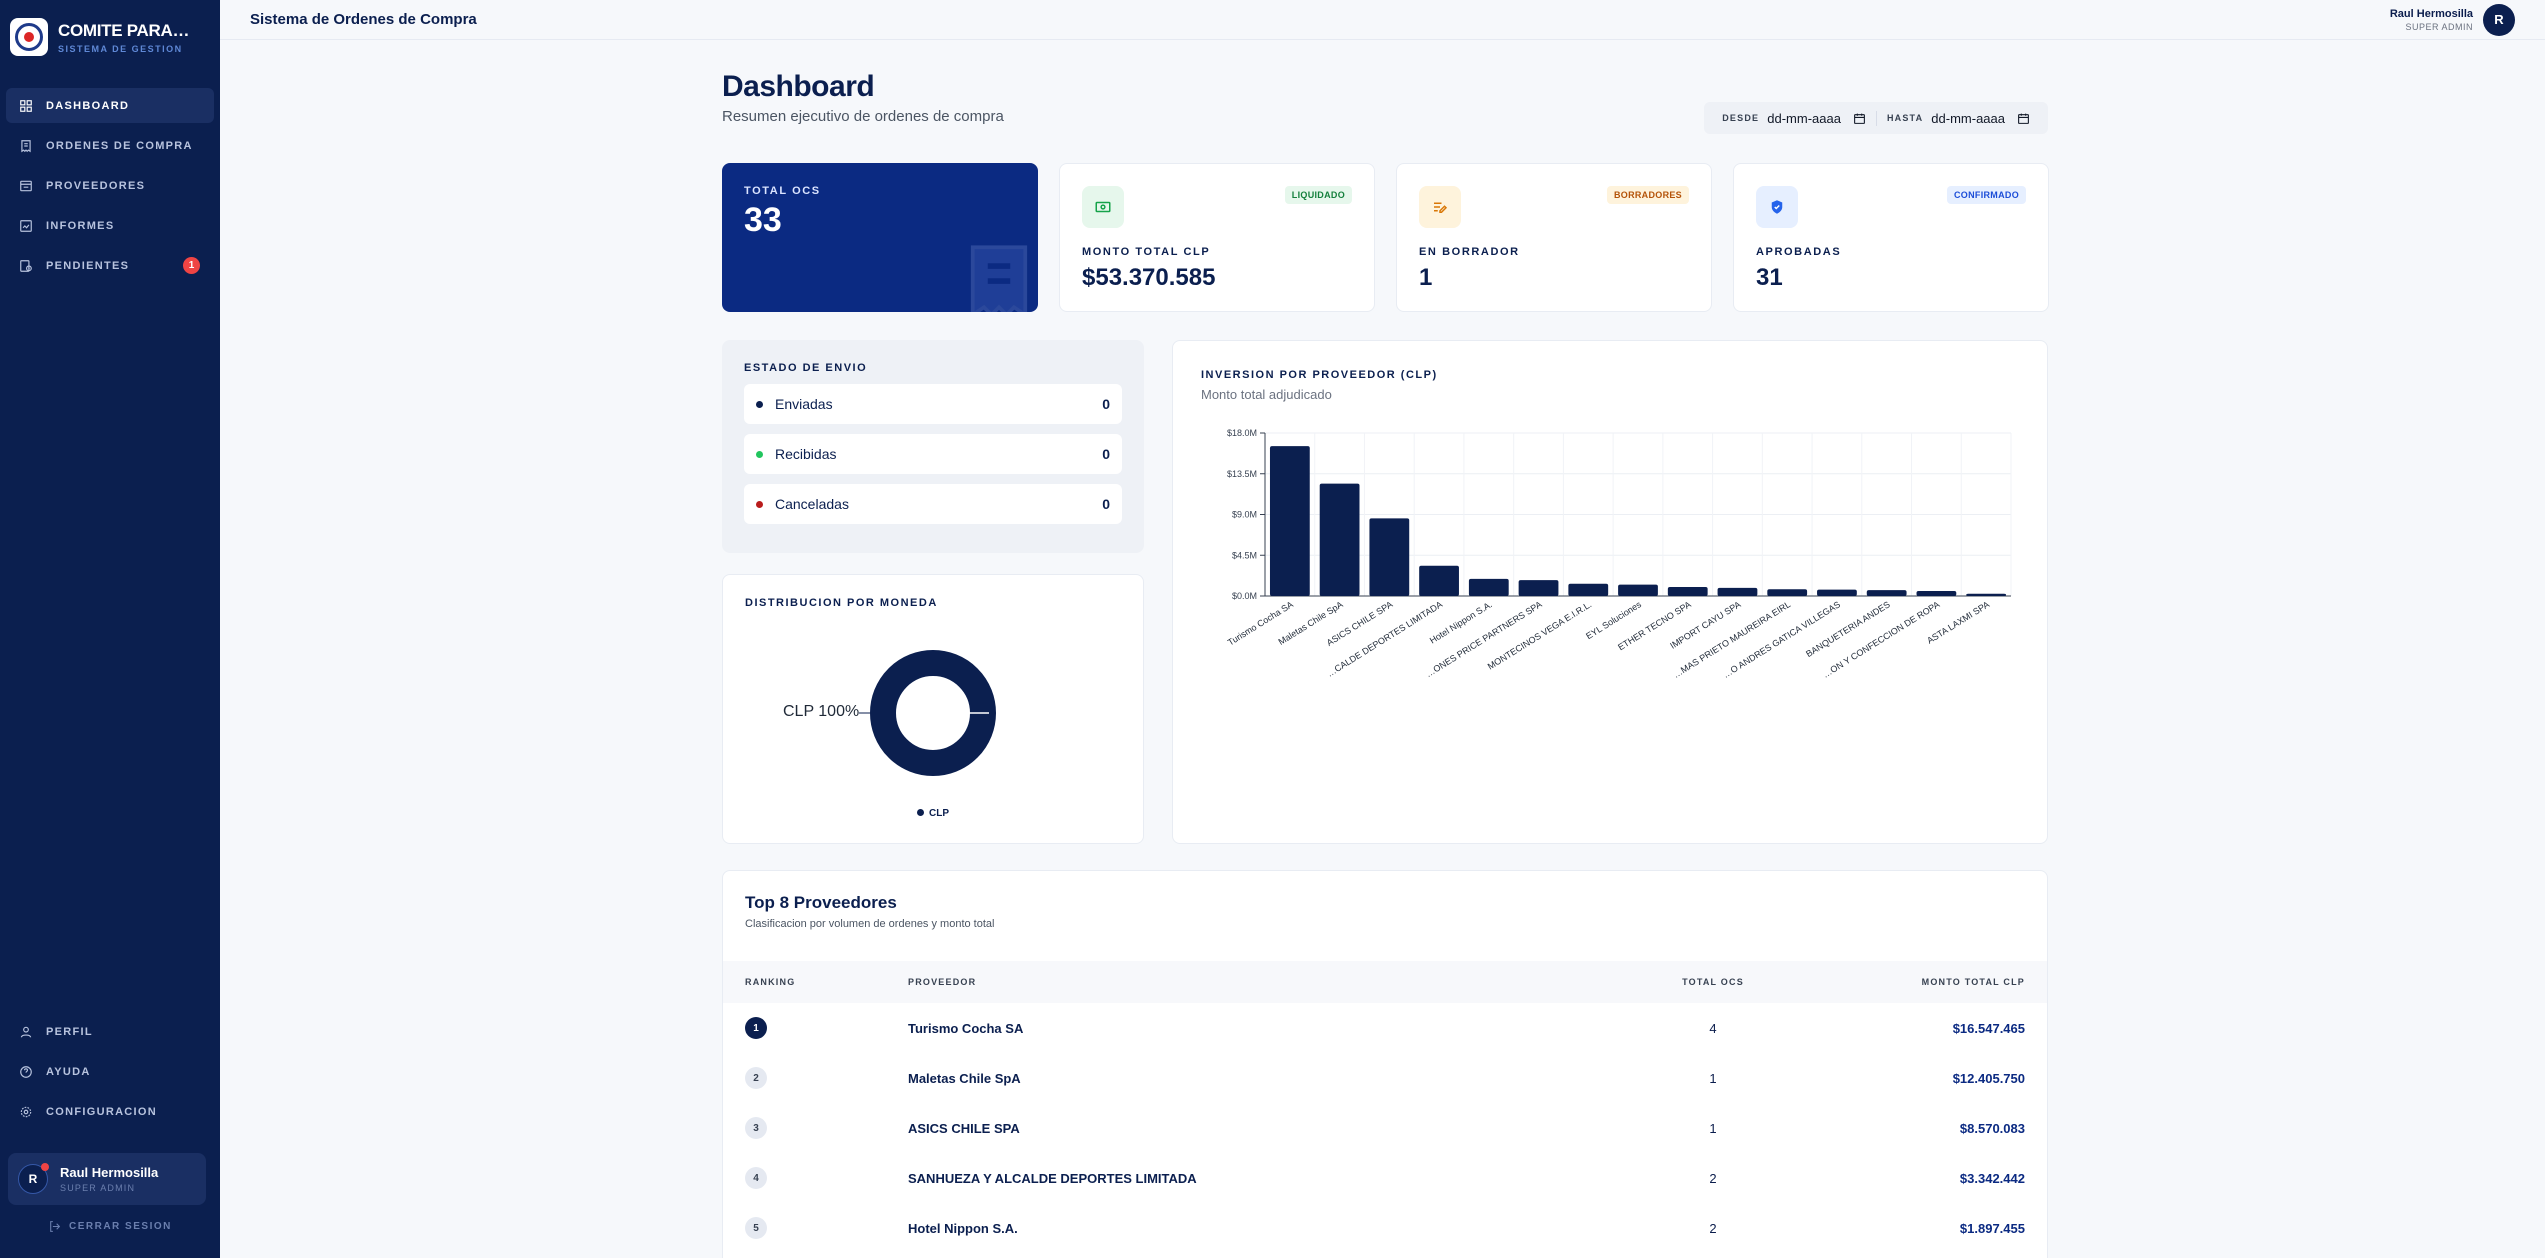 This screenshot has width=2545, height=1258. What do you see at coordinates (1741, 118) in the screenshot?
I see `from-date-label: DESDE` at bounding box center [1741, 118].